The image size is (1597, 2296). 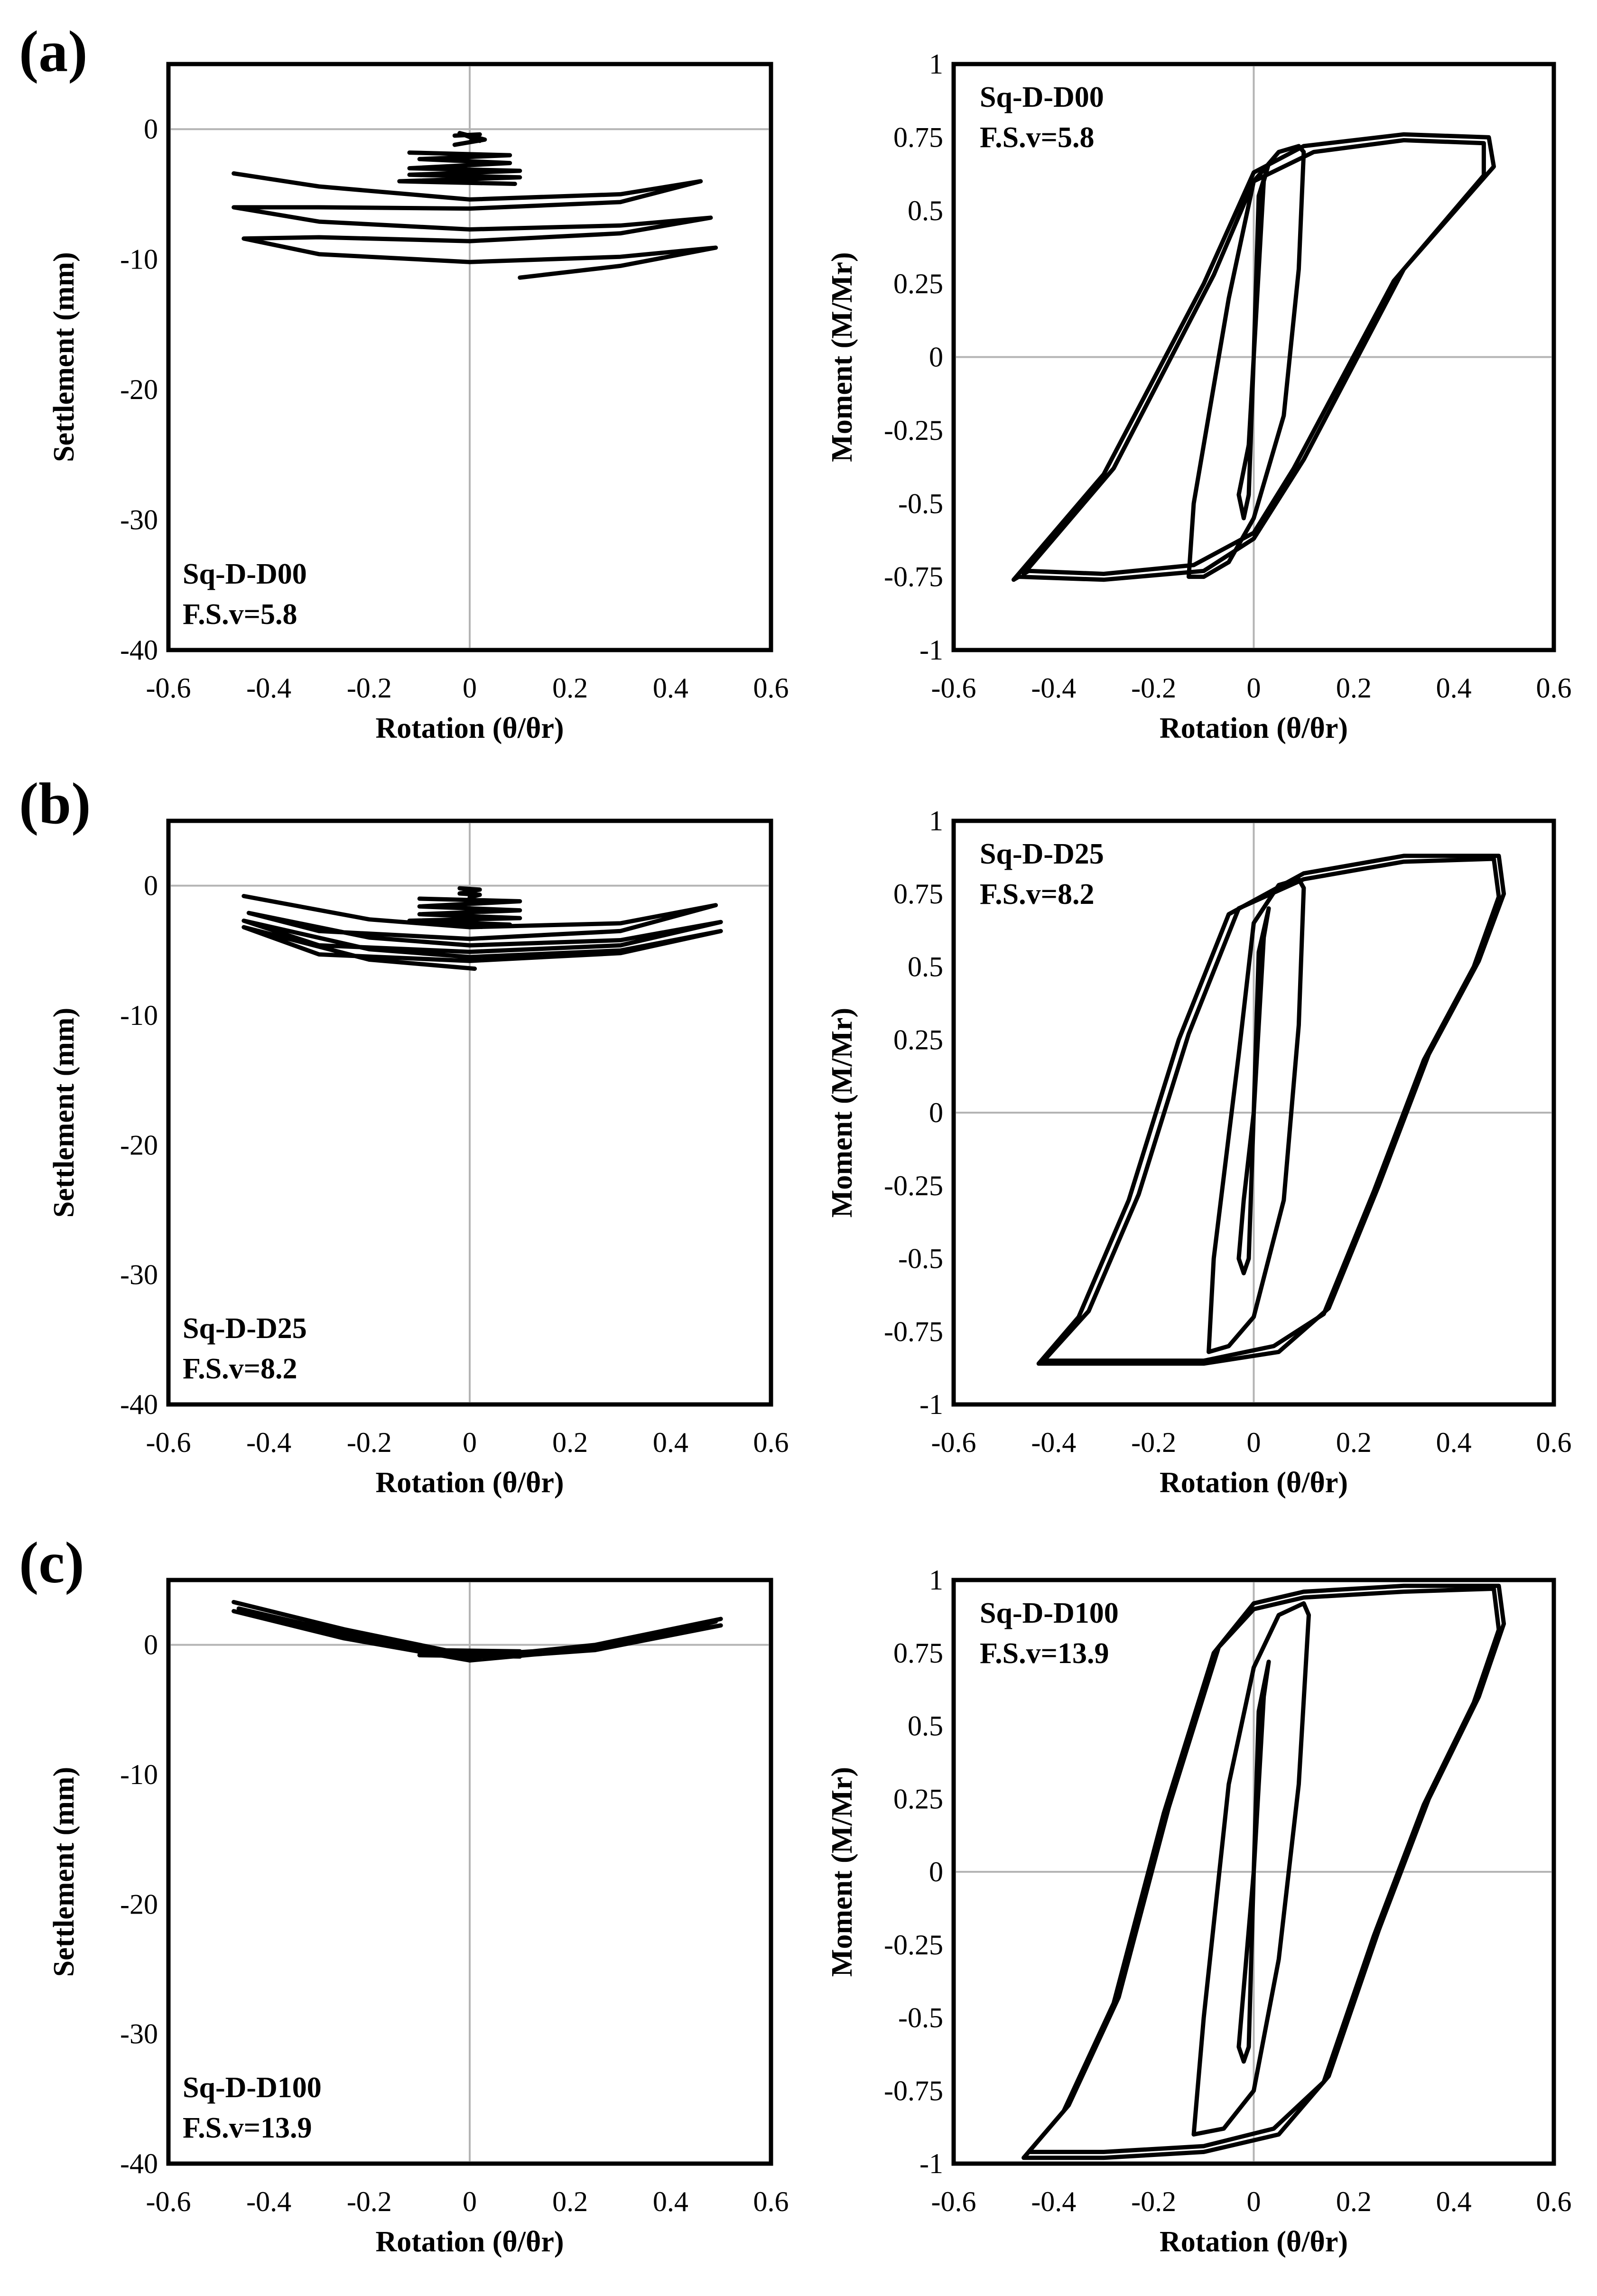 What do you see at coordinates (931, 2163) in the screenshot?
I see `y-tick-label: -1` at bounding box center [931, 2163].